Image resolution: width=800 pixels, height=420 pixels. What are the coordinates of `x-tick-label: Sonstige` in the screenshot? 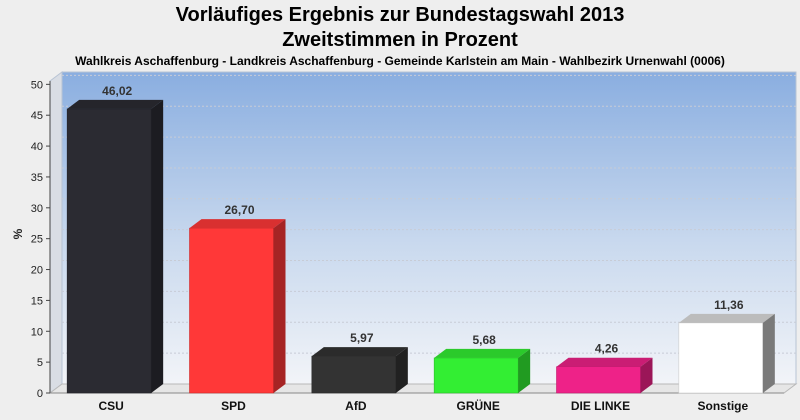 It's located at (722, 406).